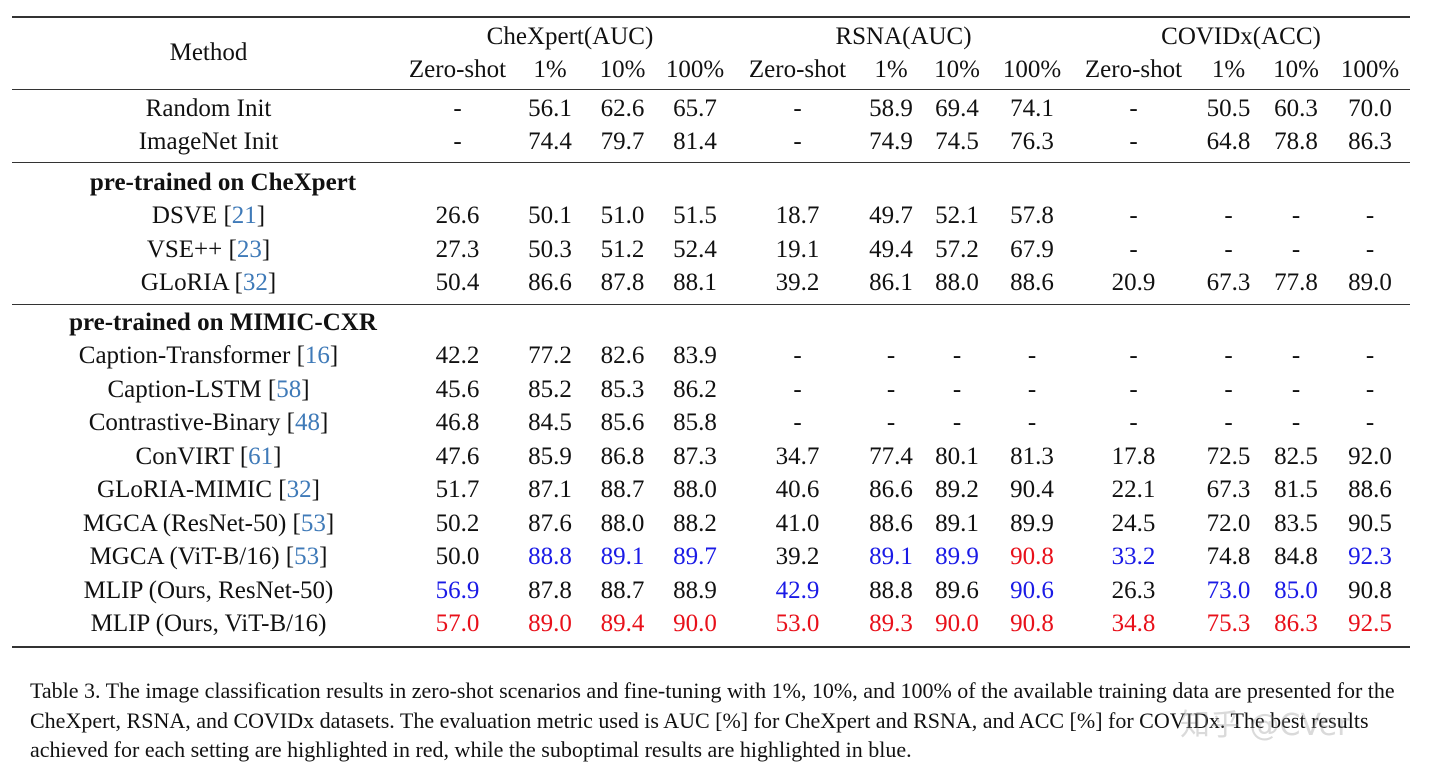 The width and height of the screenshot is (1440, 778). What do you see at coordinates (1032, 456) in the screenshot?
I see `table-cell: 81.3` at bounding box center [1032, 456].